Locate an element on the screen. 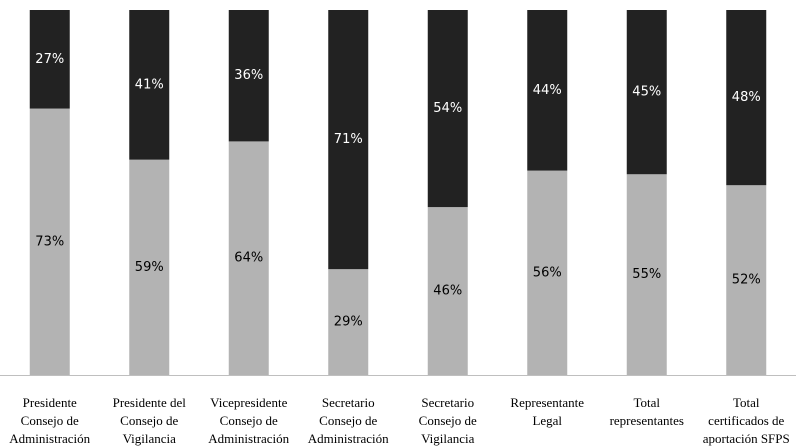 Image resolution: width=796 pixels, height=447 pixels. data-label: 27% is located at coordinates (49, 59).